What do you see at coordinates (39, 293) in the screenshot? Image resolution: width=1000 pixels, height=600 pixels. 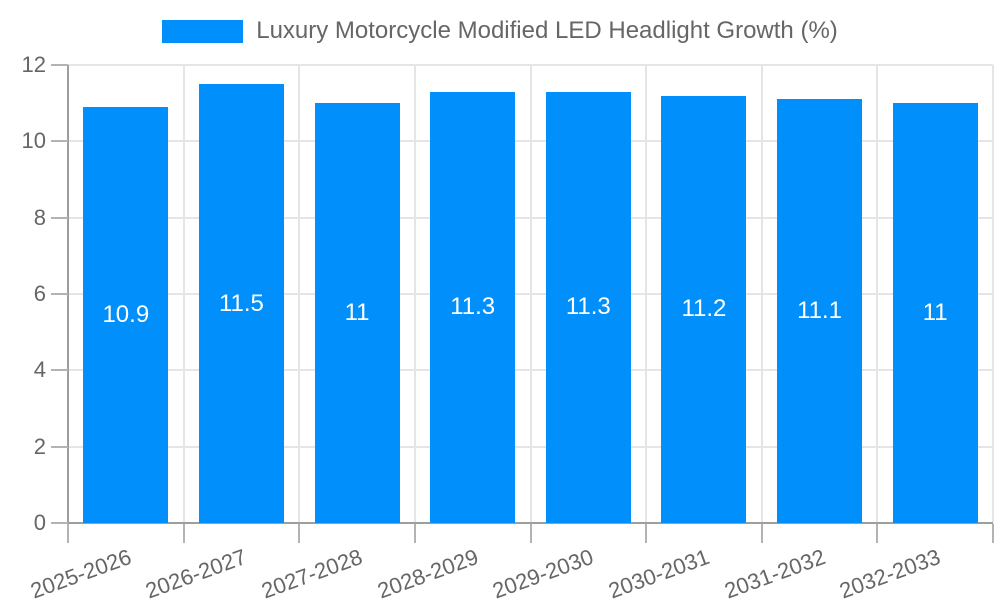 I see `y-tick-label: 6` at bounding box center [39, 293].